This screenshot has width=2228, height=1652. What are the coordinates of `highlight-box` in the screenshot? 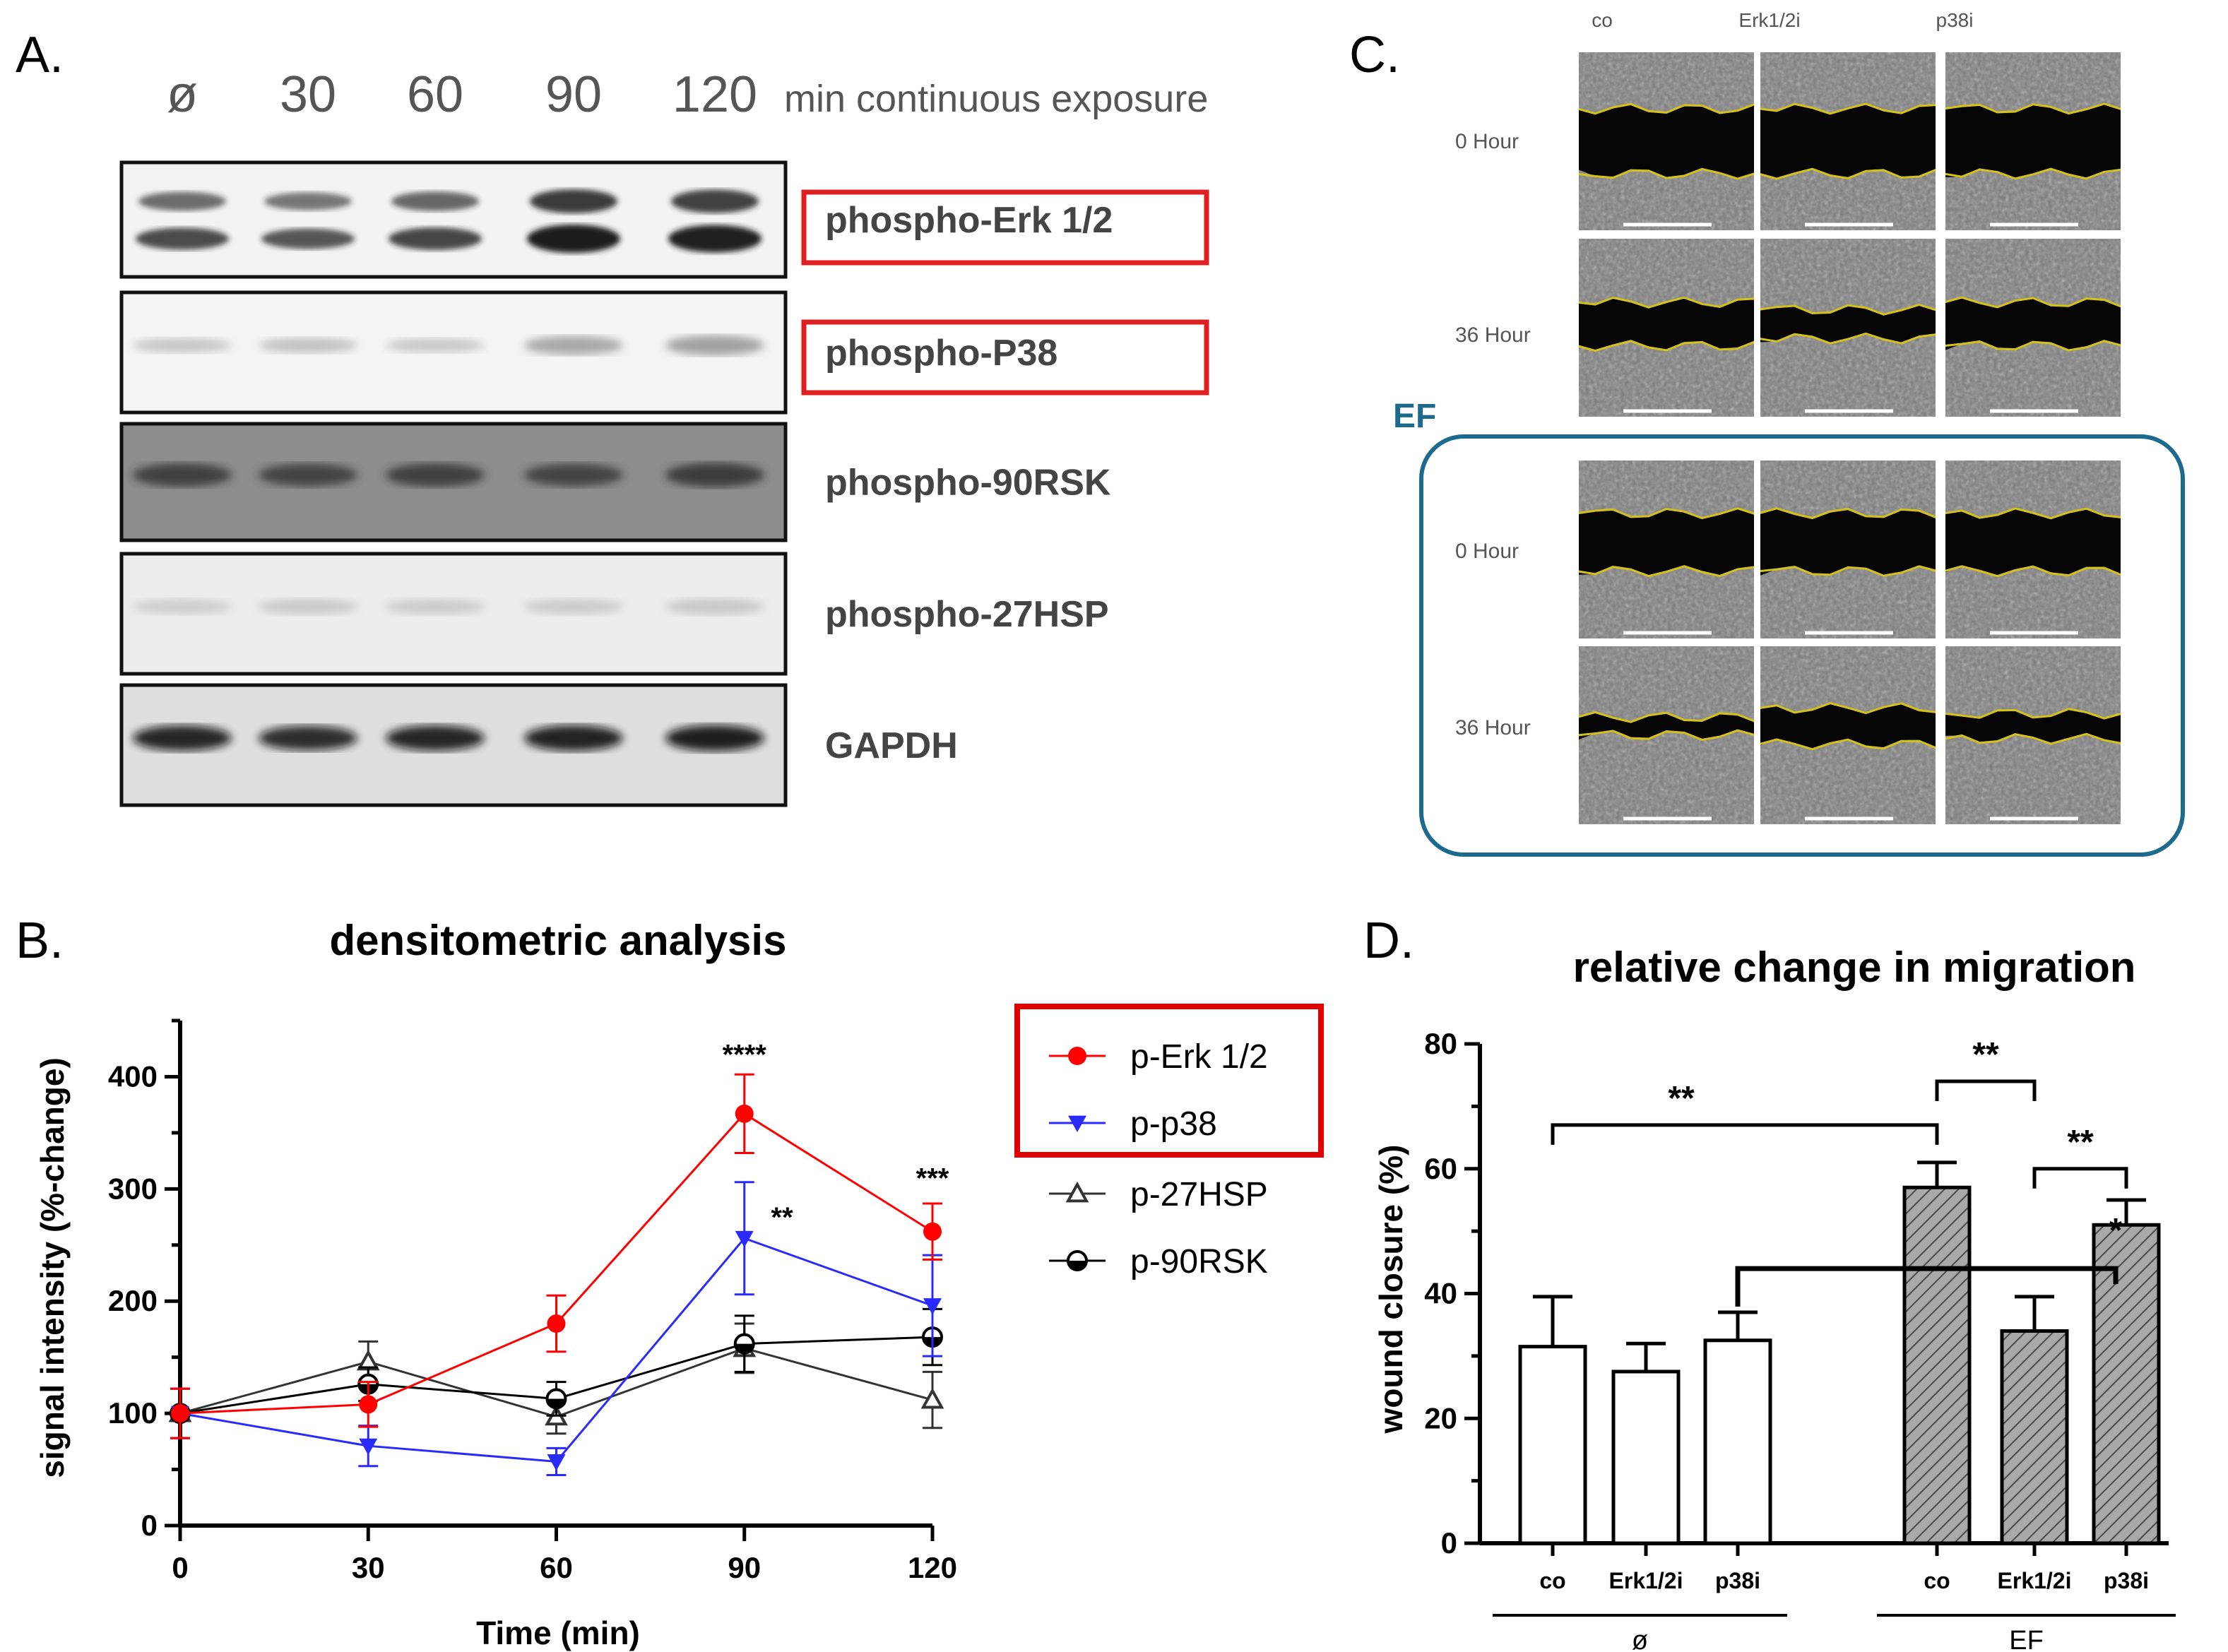 It's located at (1005, 357).